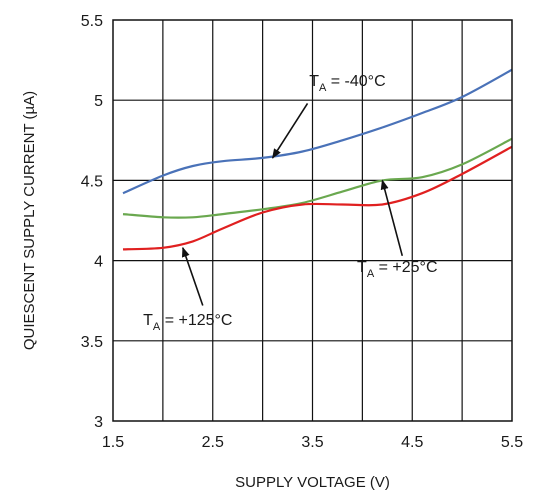 Image resolution: width=540 pixels, height=503 pixels. I want to click on x-tick-label: 4.5, so click(412, 442).